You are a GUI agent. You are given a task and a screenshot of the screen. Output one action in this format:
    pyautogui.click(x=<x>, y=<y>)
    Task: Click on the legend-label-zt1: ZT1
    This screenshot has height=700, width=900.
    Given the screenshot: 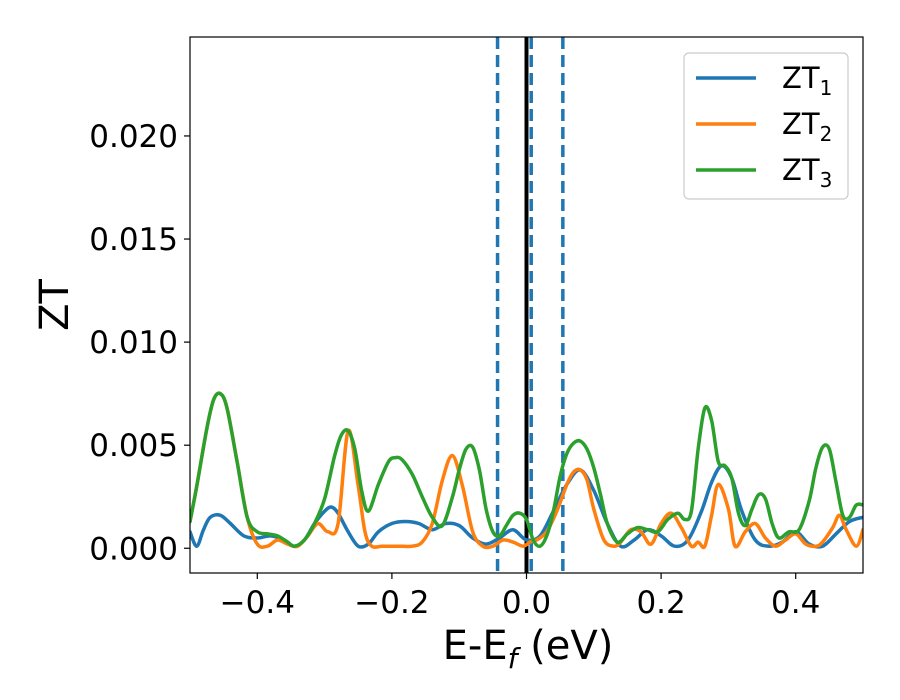 What is the action you would take?
    pyautogui.click(x=807, y=80)
    